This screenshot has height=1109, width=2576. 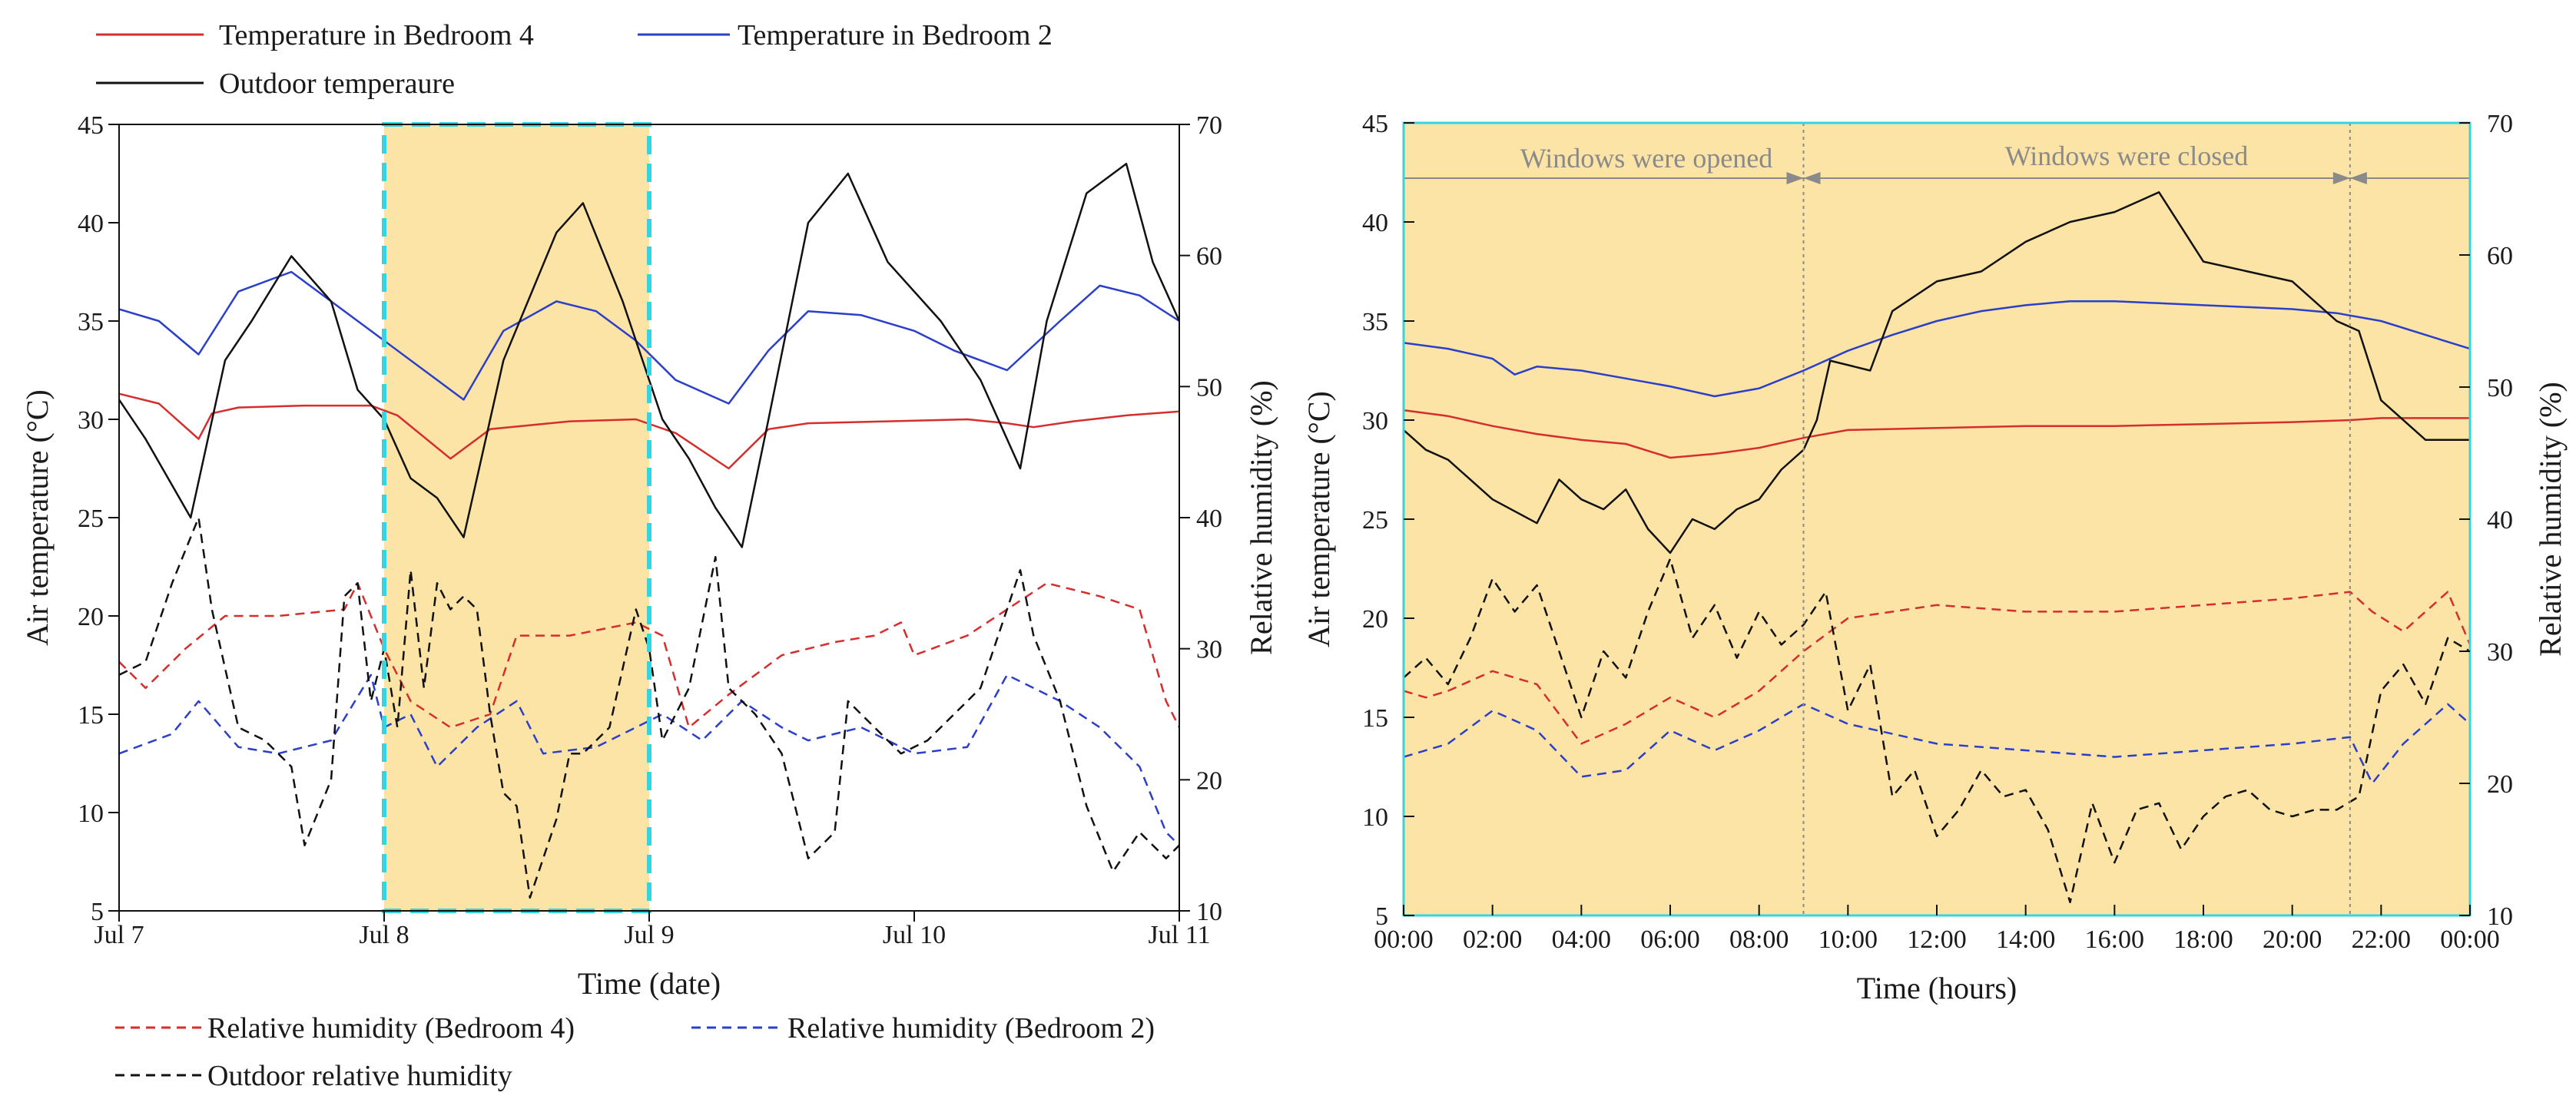 I want to click on x-tick-label: 14:00, so click(x=2025, y=939).